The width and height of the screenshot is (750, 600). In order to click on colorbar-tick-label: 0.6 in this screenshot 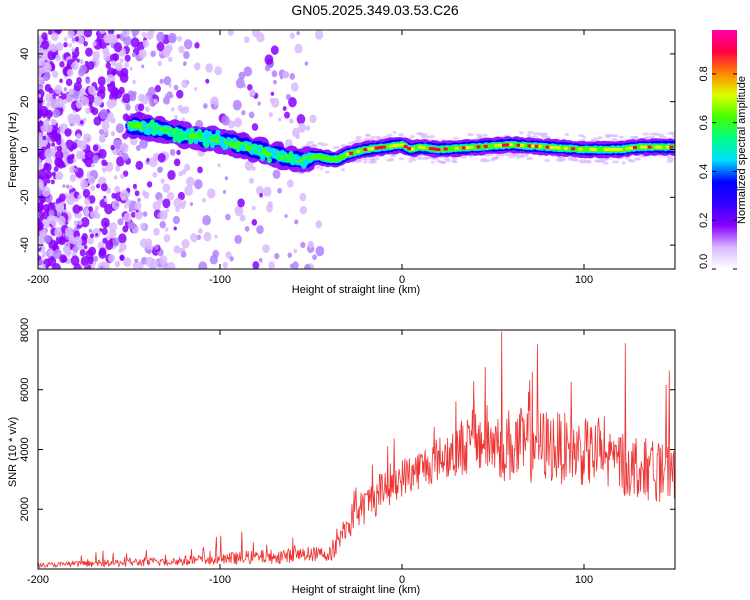, I will do `click(704, 122)`.